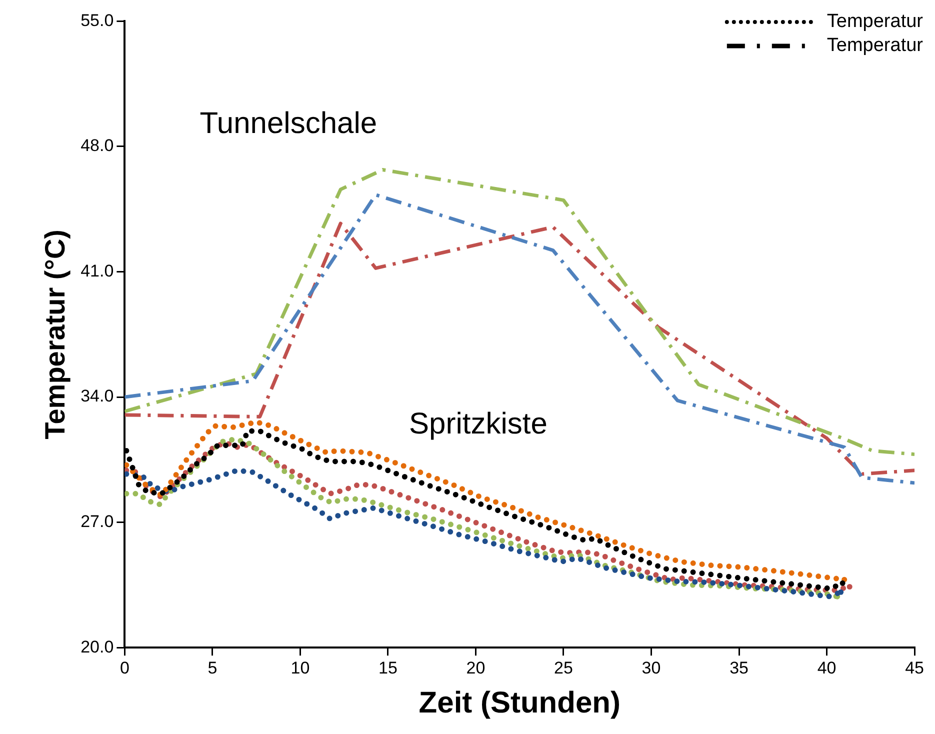 Image resolution: width=935 pixels, height=734 pixels. I want to click on x-tick-label: 10, so click(300, 668).